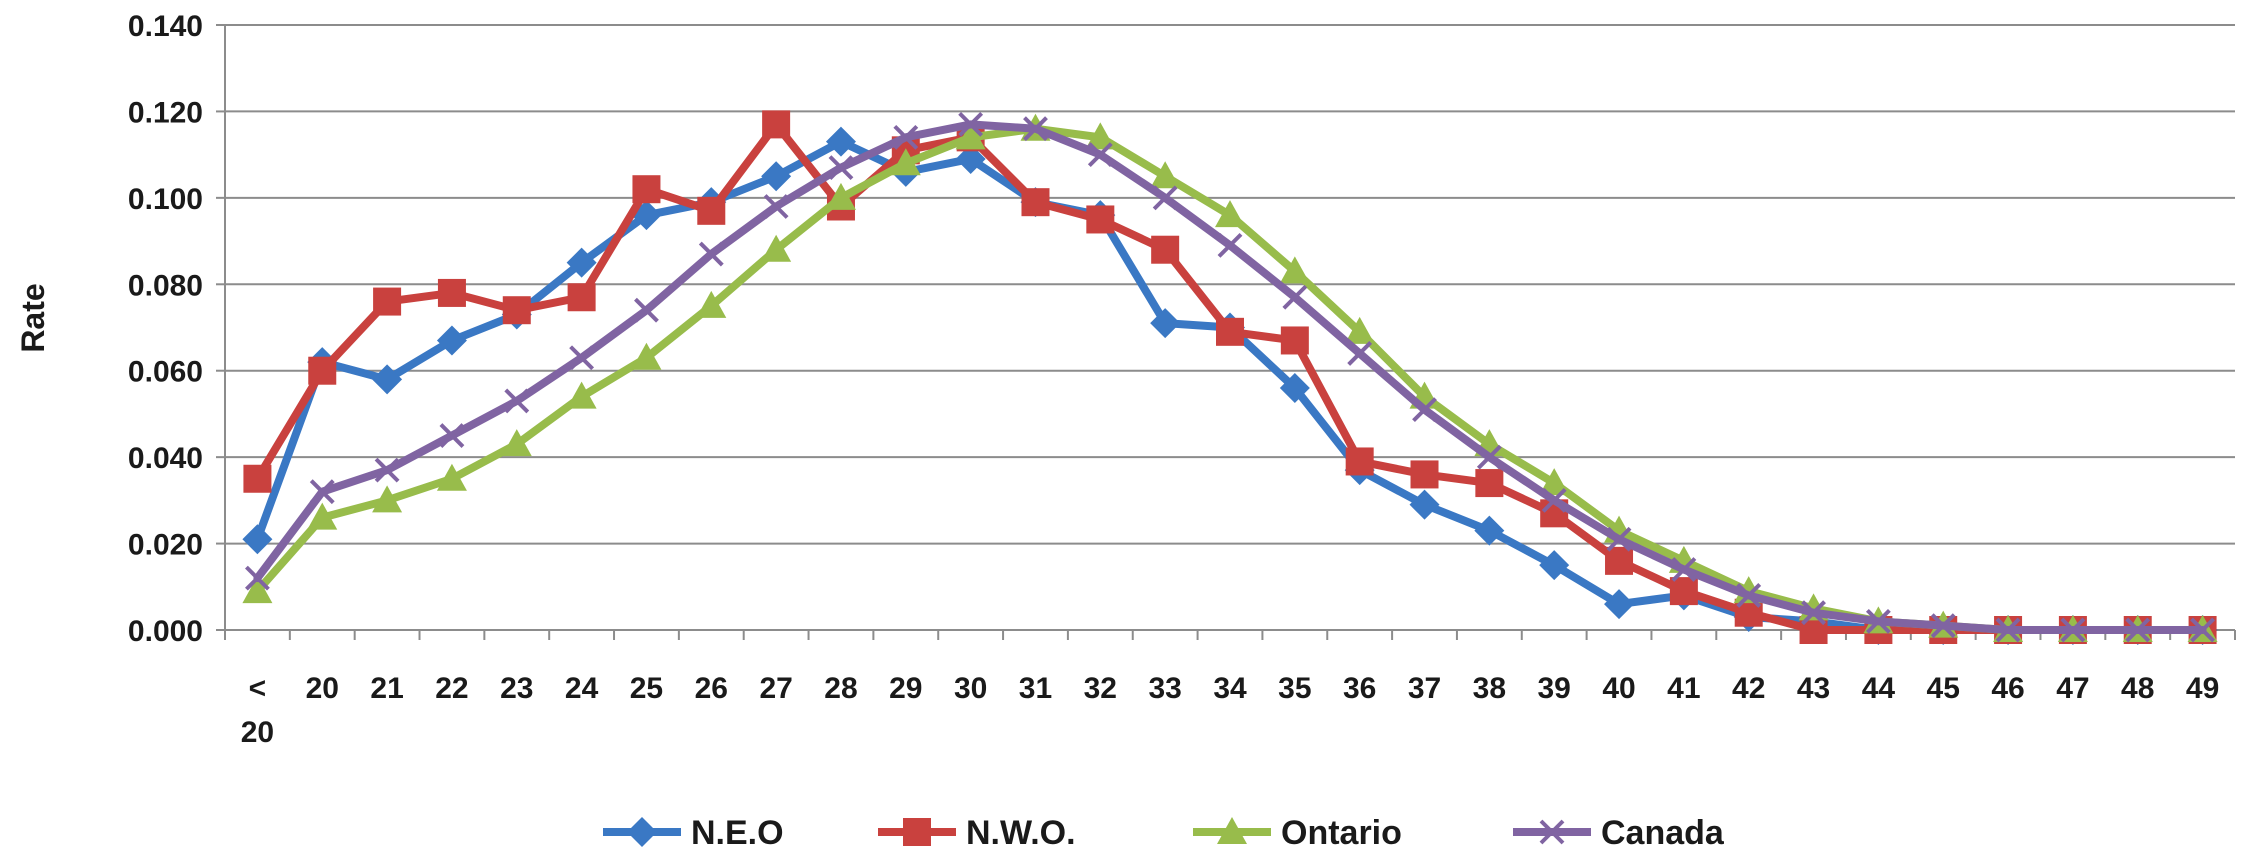 The width and height of the screenshot is (2252, 852). I want to click on y-tick-label: 0.100, so click(165, 199).